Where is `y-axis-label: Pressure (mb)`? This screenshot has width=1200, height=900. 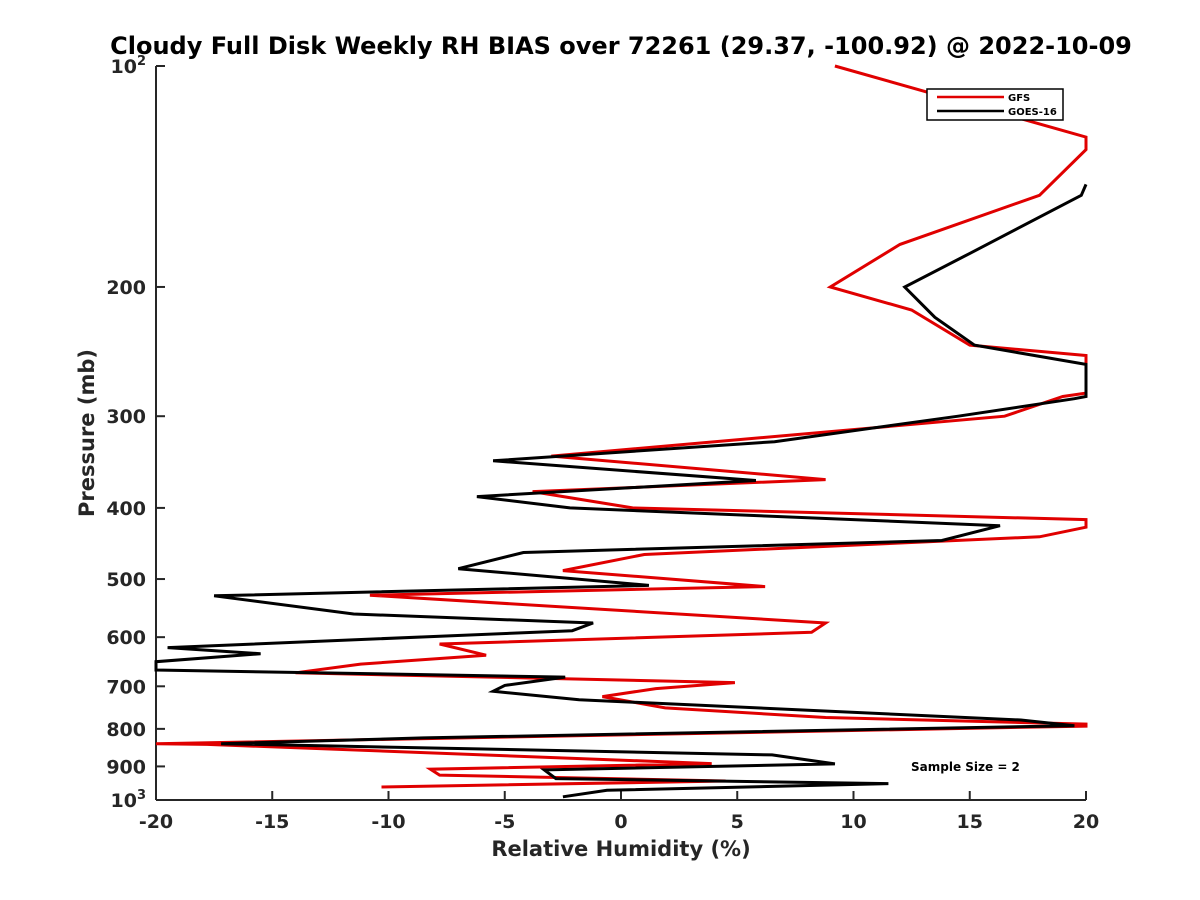 y-axis-label: Pressure (mb) is located at coordinates (87, 433).